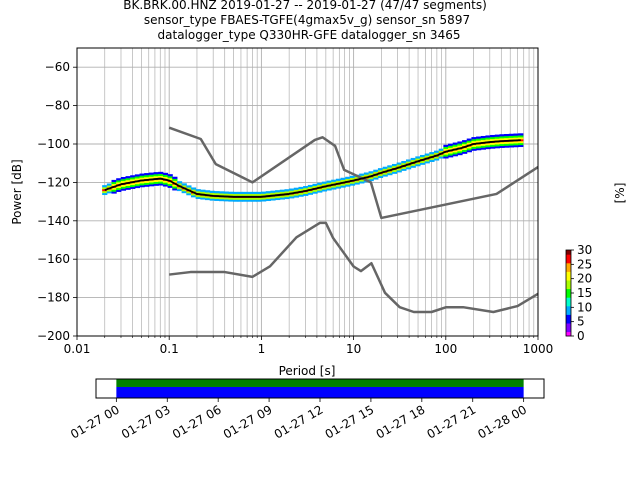 The height and width of the screenshot is (480, 640). I want to click on series-line-mode, so click(312, 168).